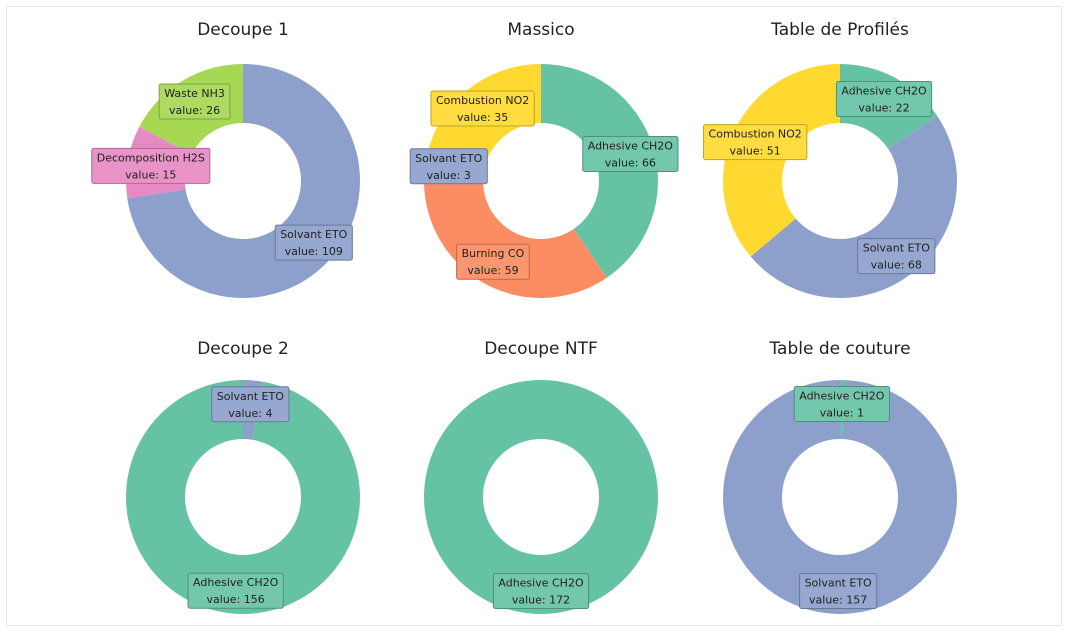 This screenshot has width=1070, height=635. Describe the element at coordinates (243, 349) in the screenshot. I see `chart-title: Decoupe 2` at that location.